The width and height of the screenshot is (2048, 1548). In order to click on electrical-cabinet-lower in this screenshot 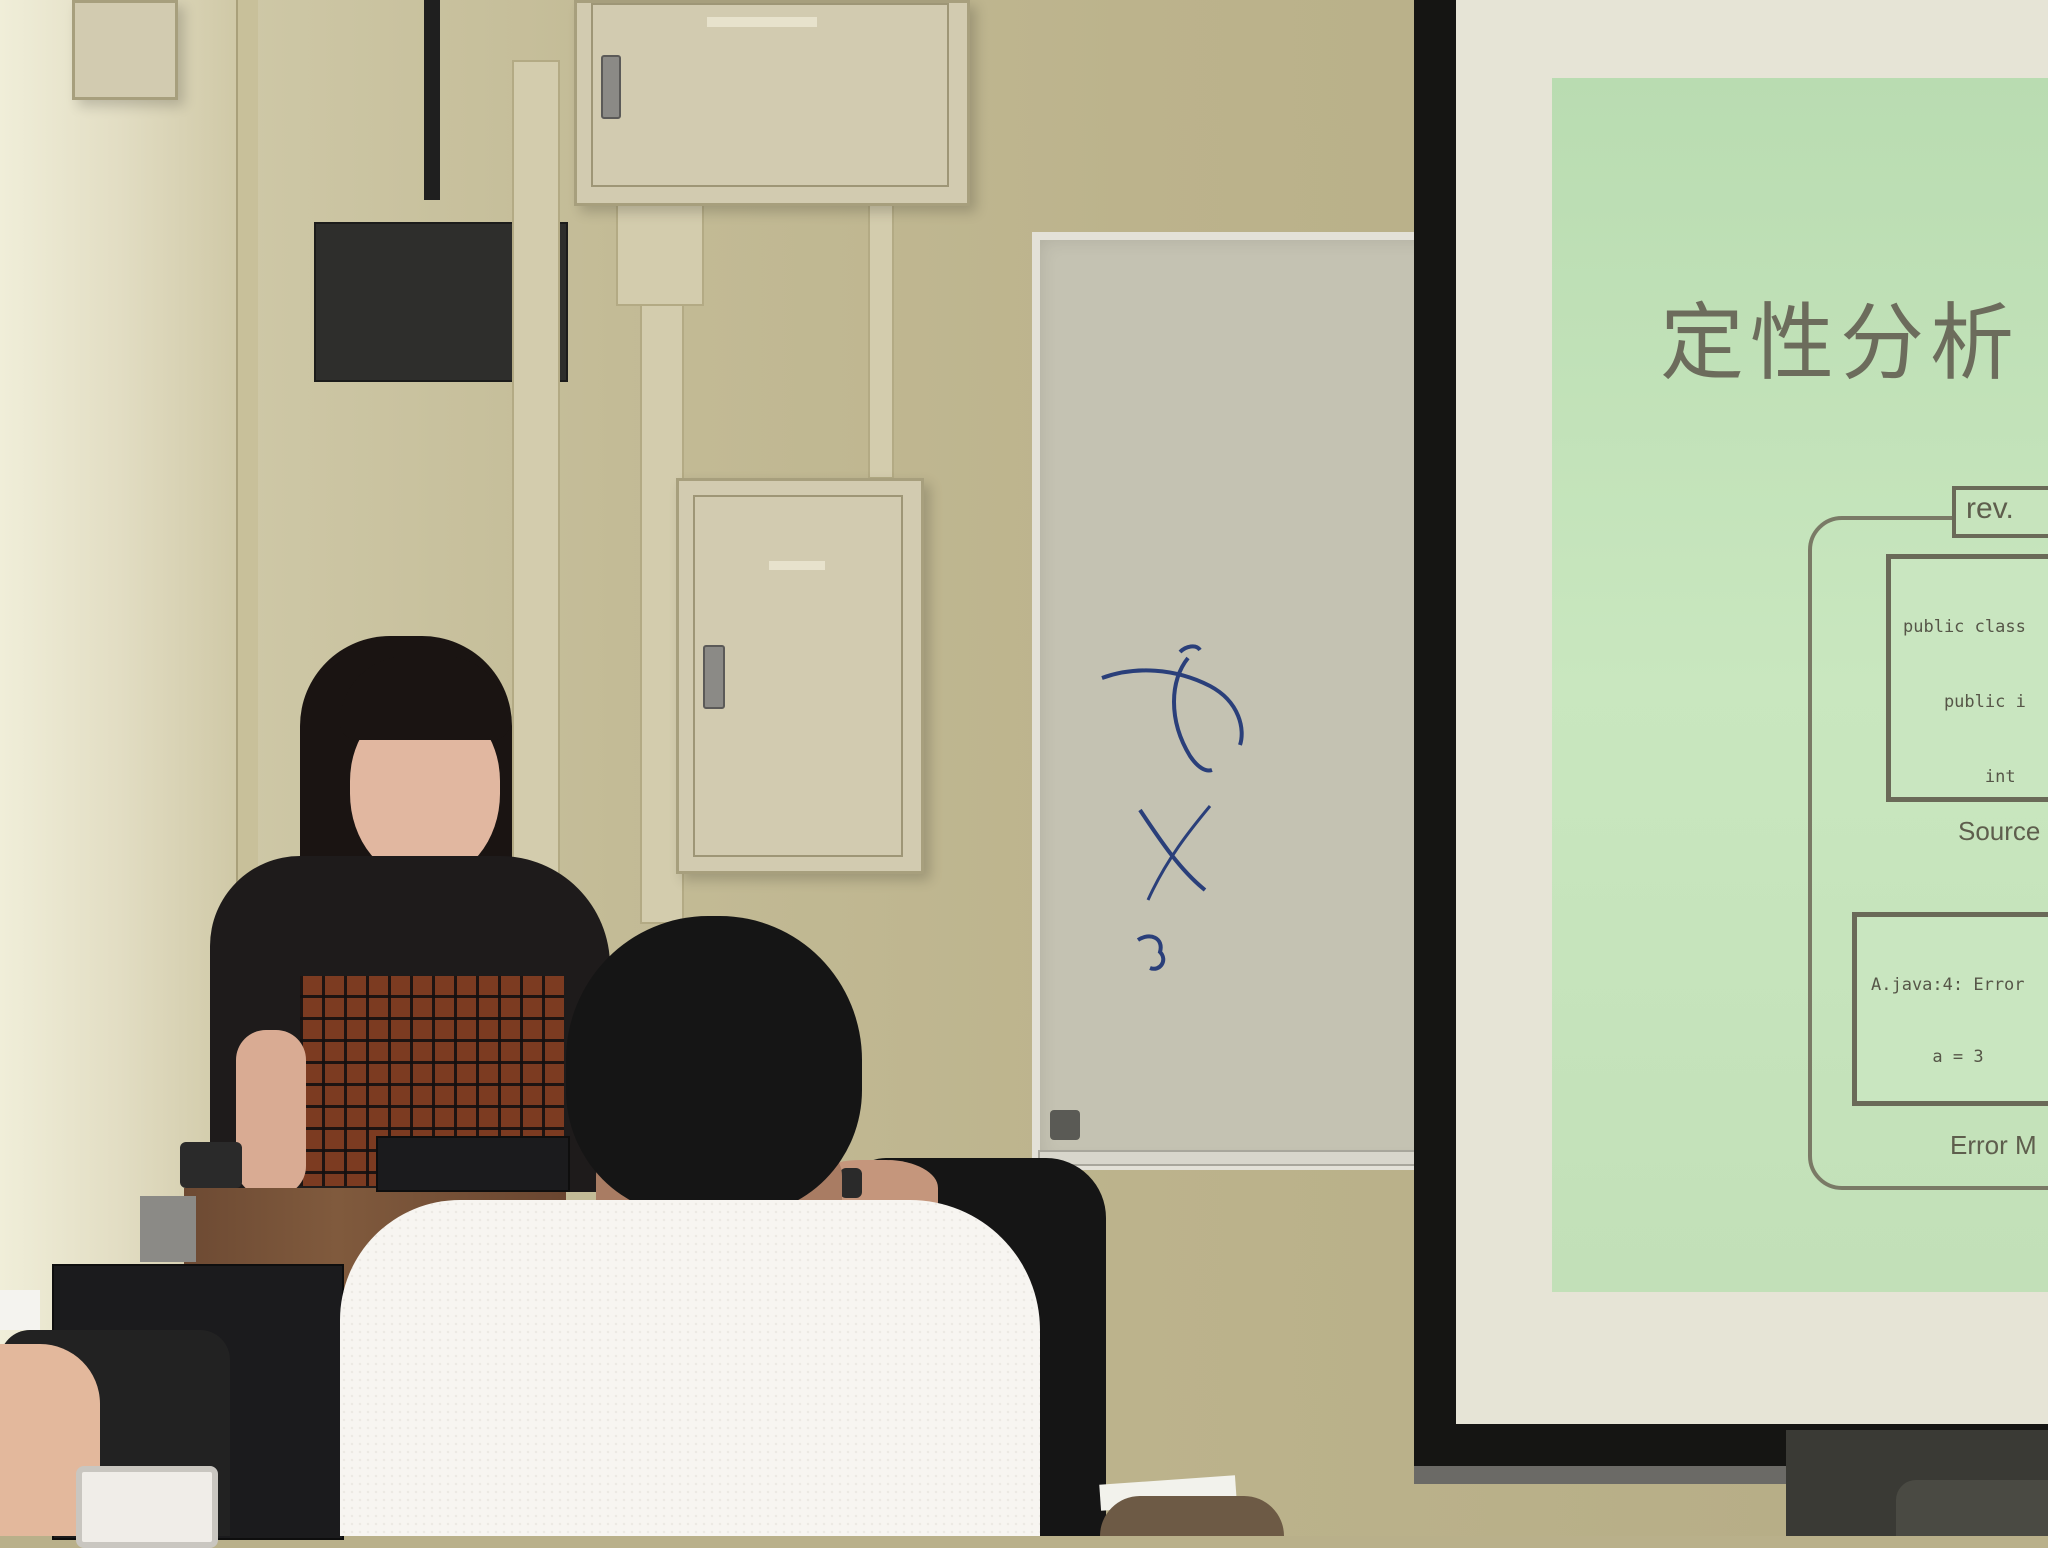, I will do `click(800, 676)`.